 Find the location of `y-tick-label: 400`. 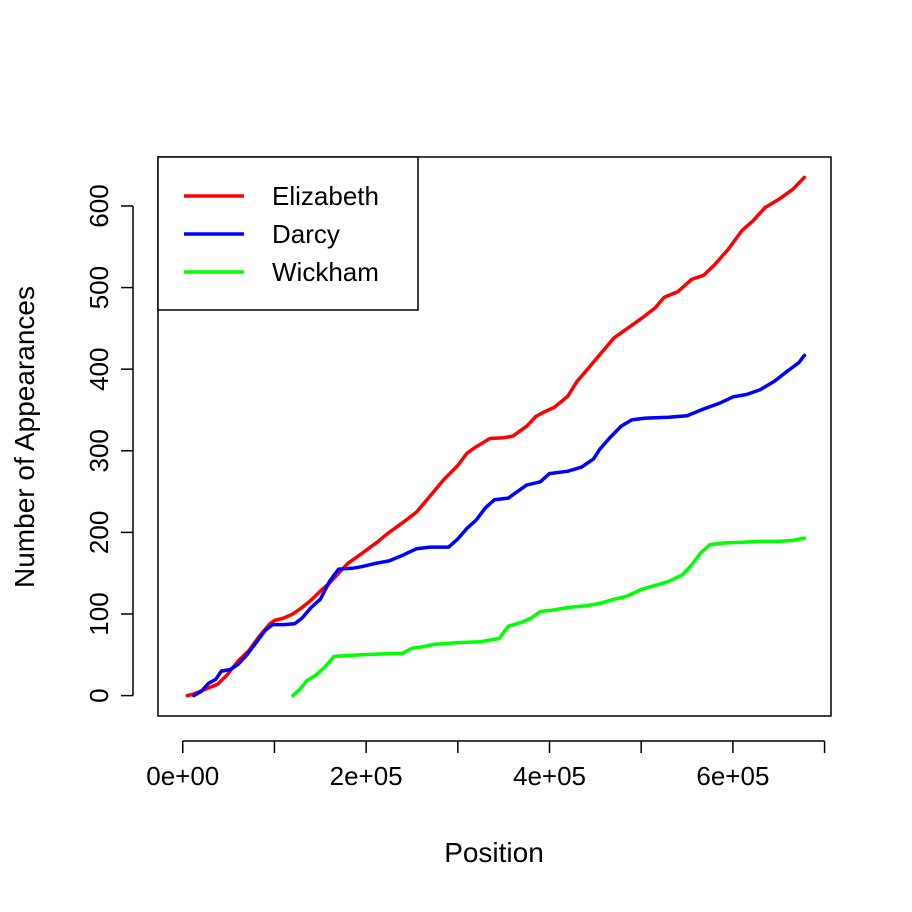

y-tick-label: 400 is located at coordinates (99, 369).